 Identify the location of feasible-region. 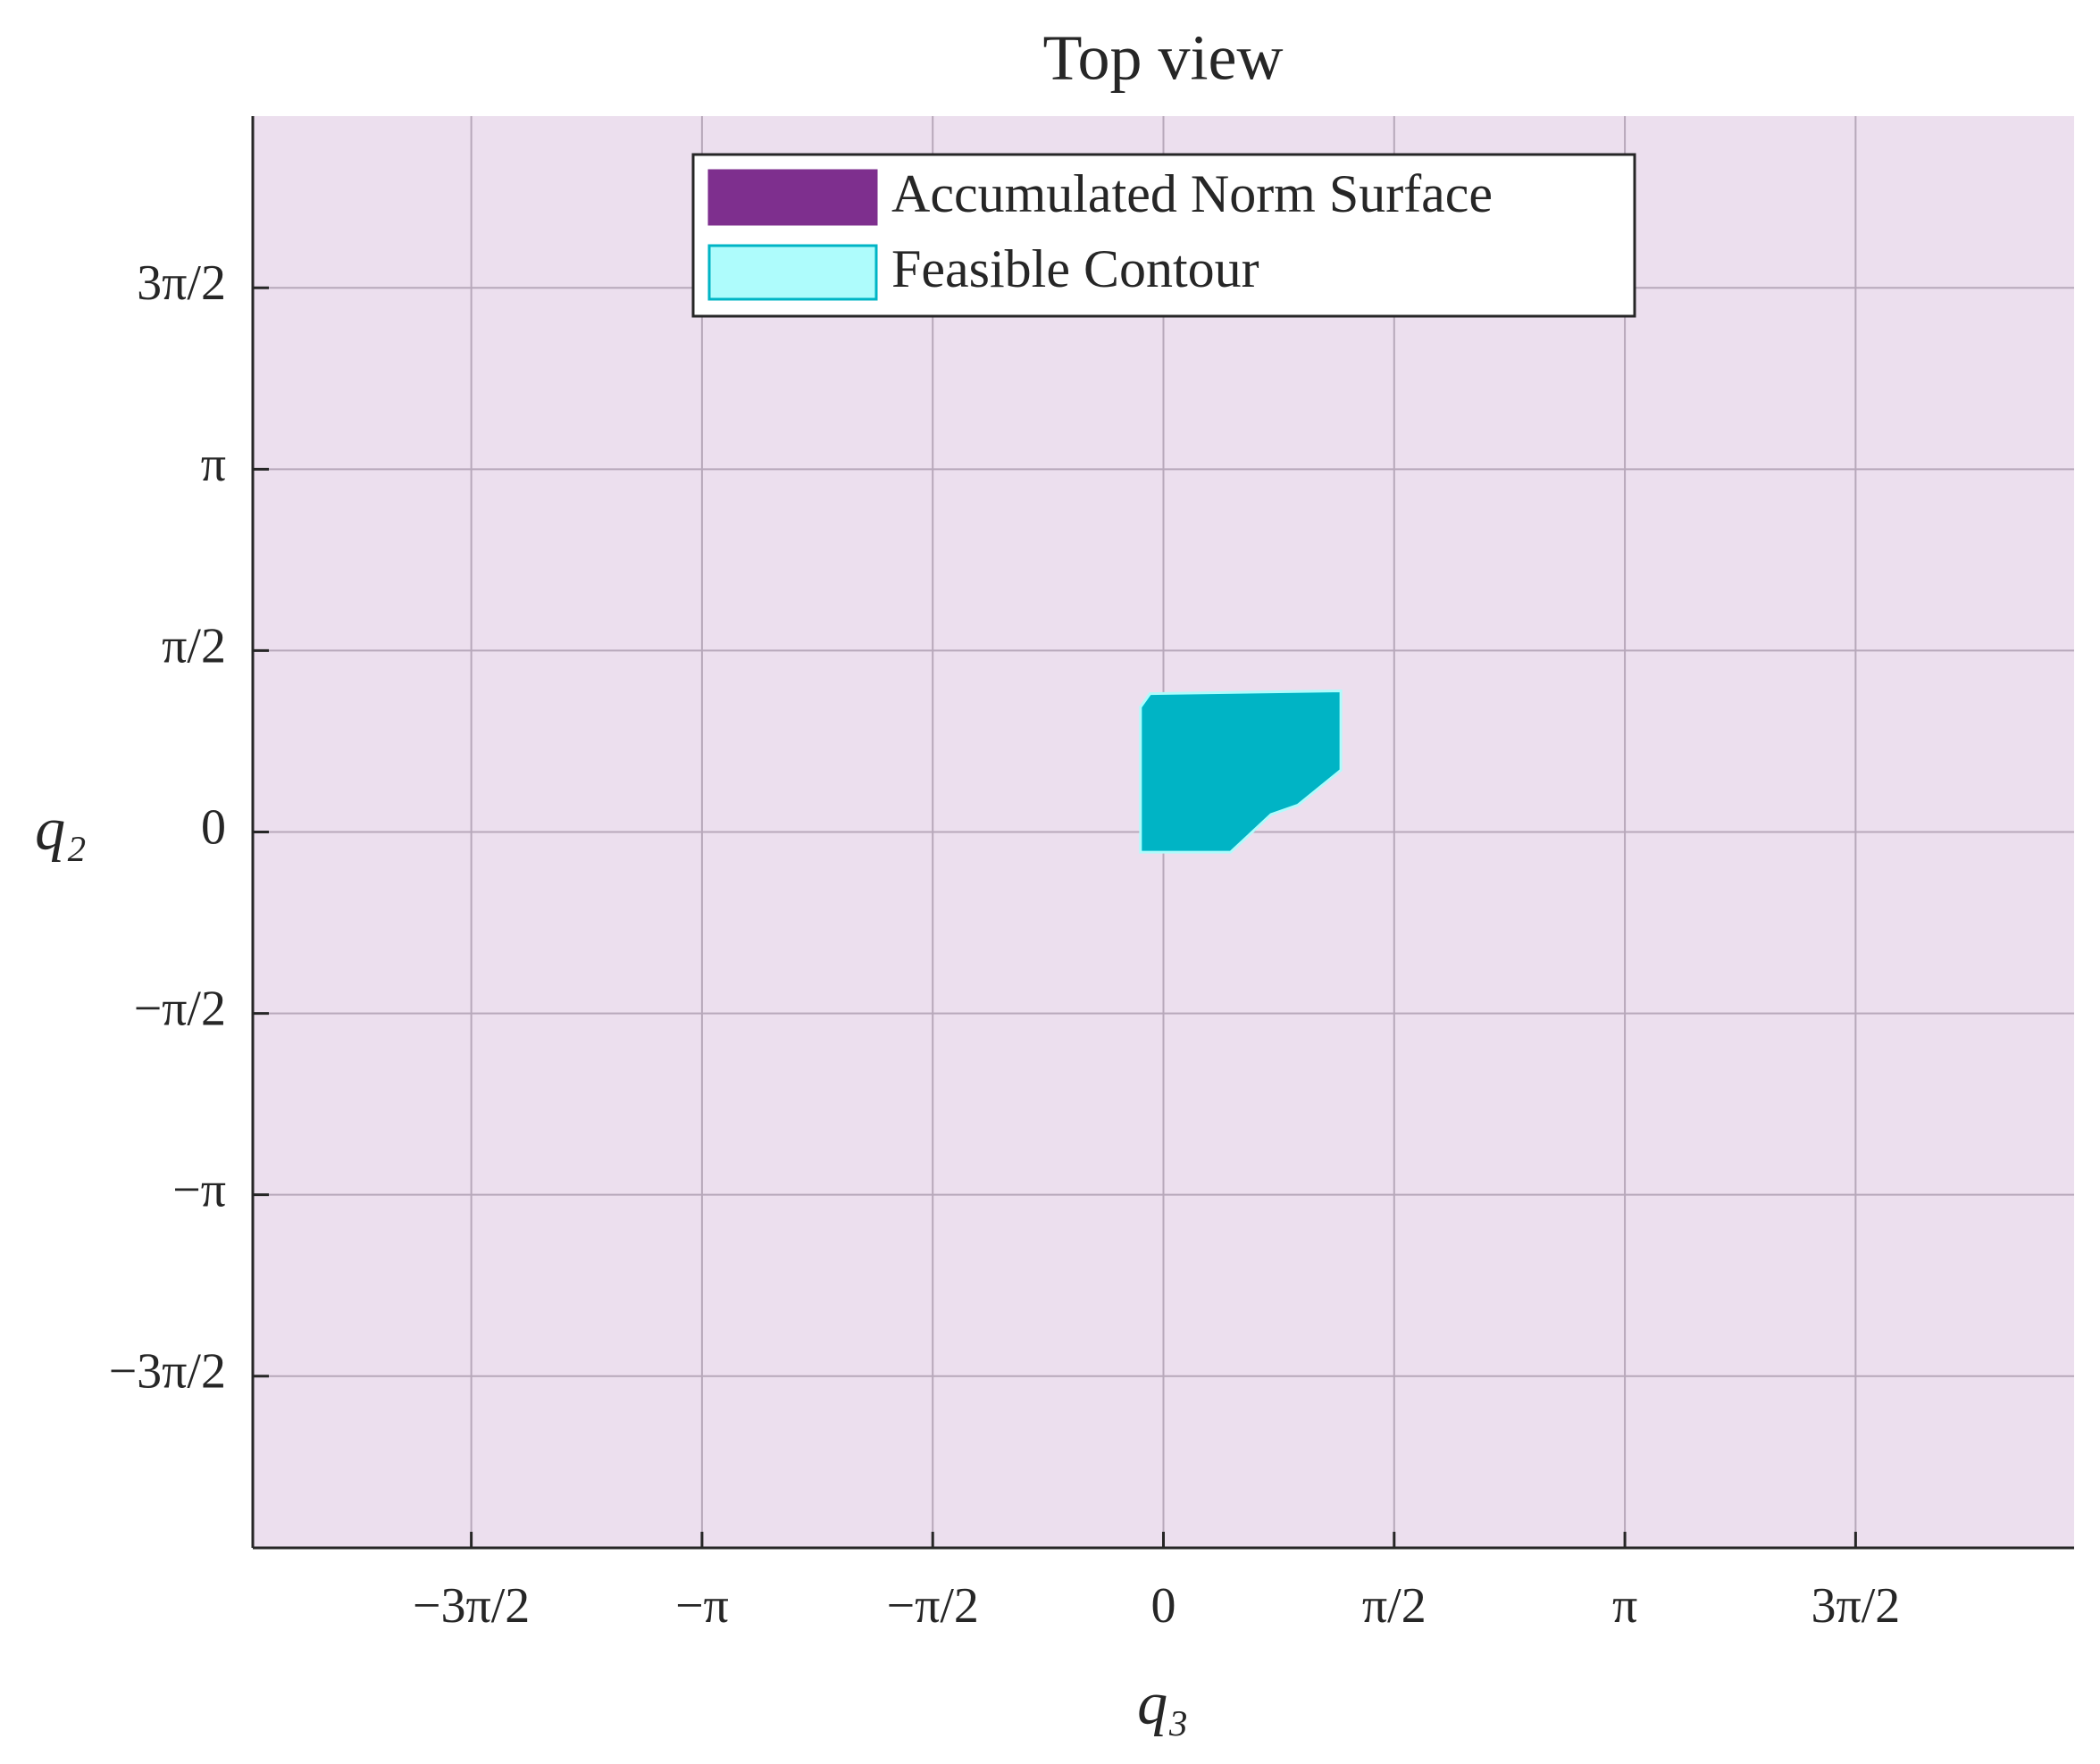
(1241, 772).